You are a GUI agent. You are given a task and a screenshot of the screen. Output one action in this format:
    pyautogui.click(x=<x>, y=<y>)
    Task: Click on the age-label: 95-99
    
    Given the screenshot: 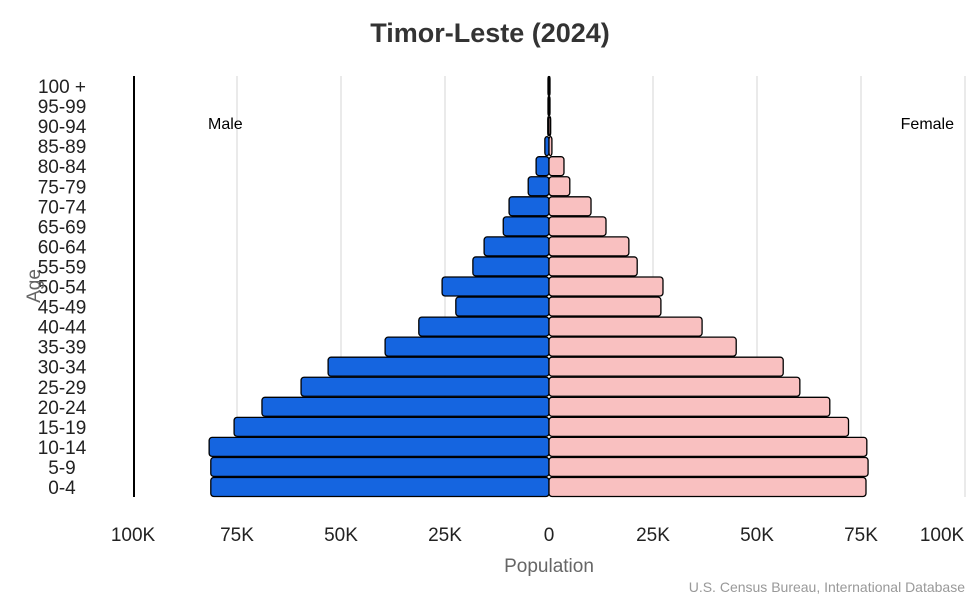 What is the action you would take?
    pyautogui.click(x=62, y=107)
    